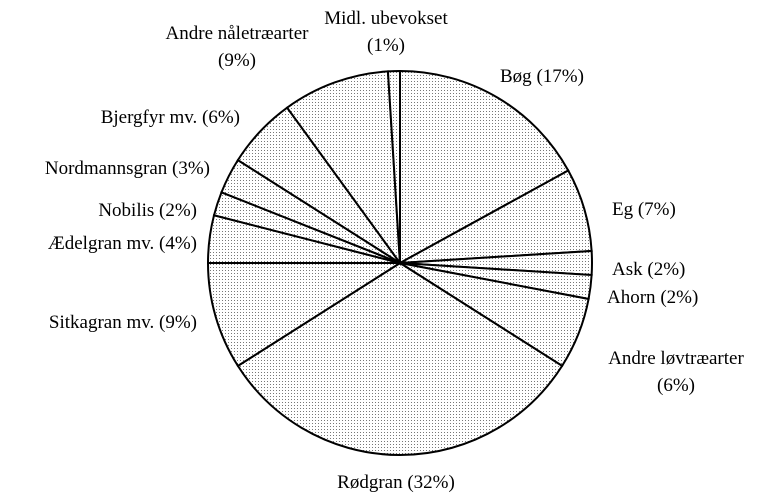 The height and width of the screenshot is (496, 761). I want to click on slice-label: Rødgran (32%), so click(396, 482).